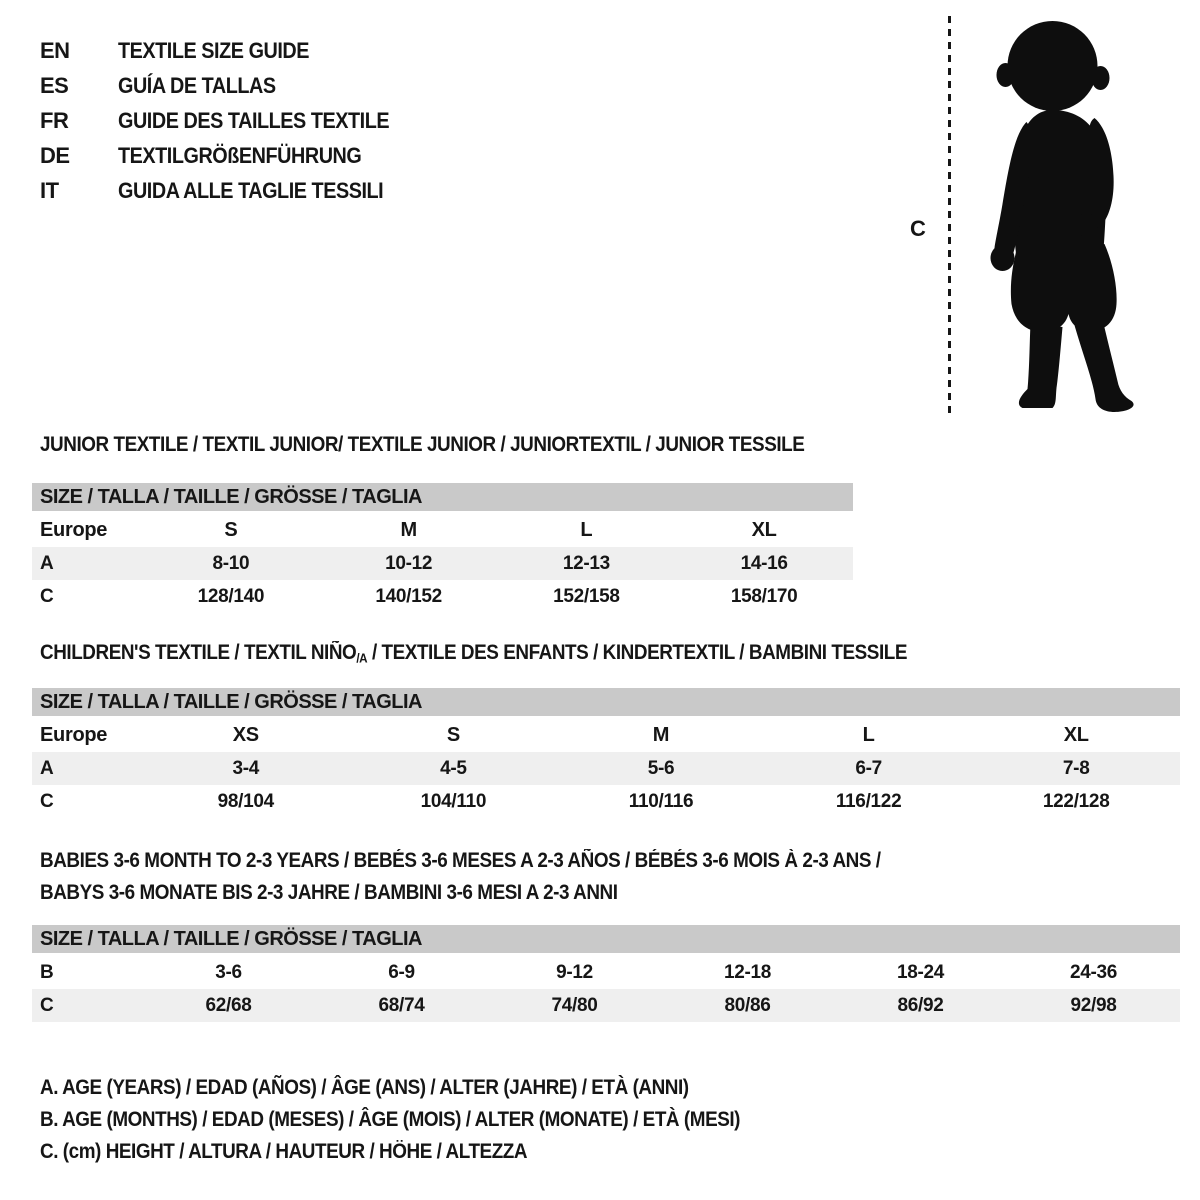  Describe the element at coordinates (362, 658) in the screenshot. I see `heading-subscript: /A` at that location.